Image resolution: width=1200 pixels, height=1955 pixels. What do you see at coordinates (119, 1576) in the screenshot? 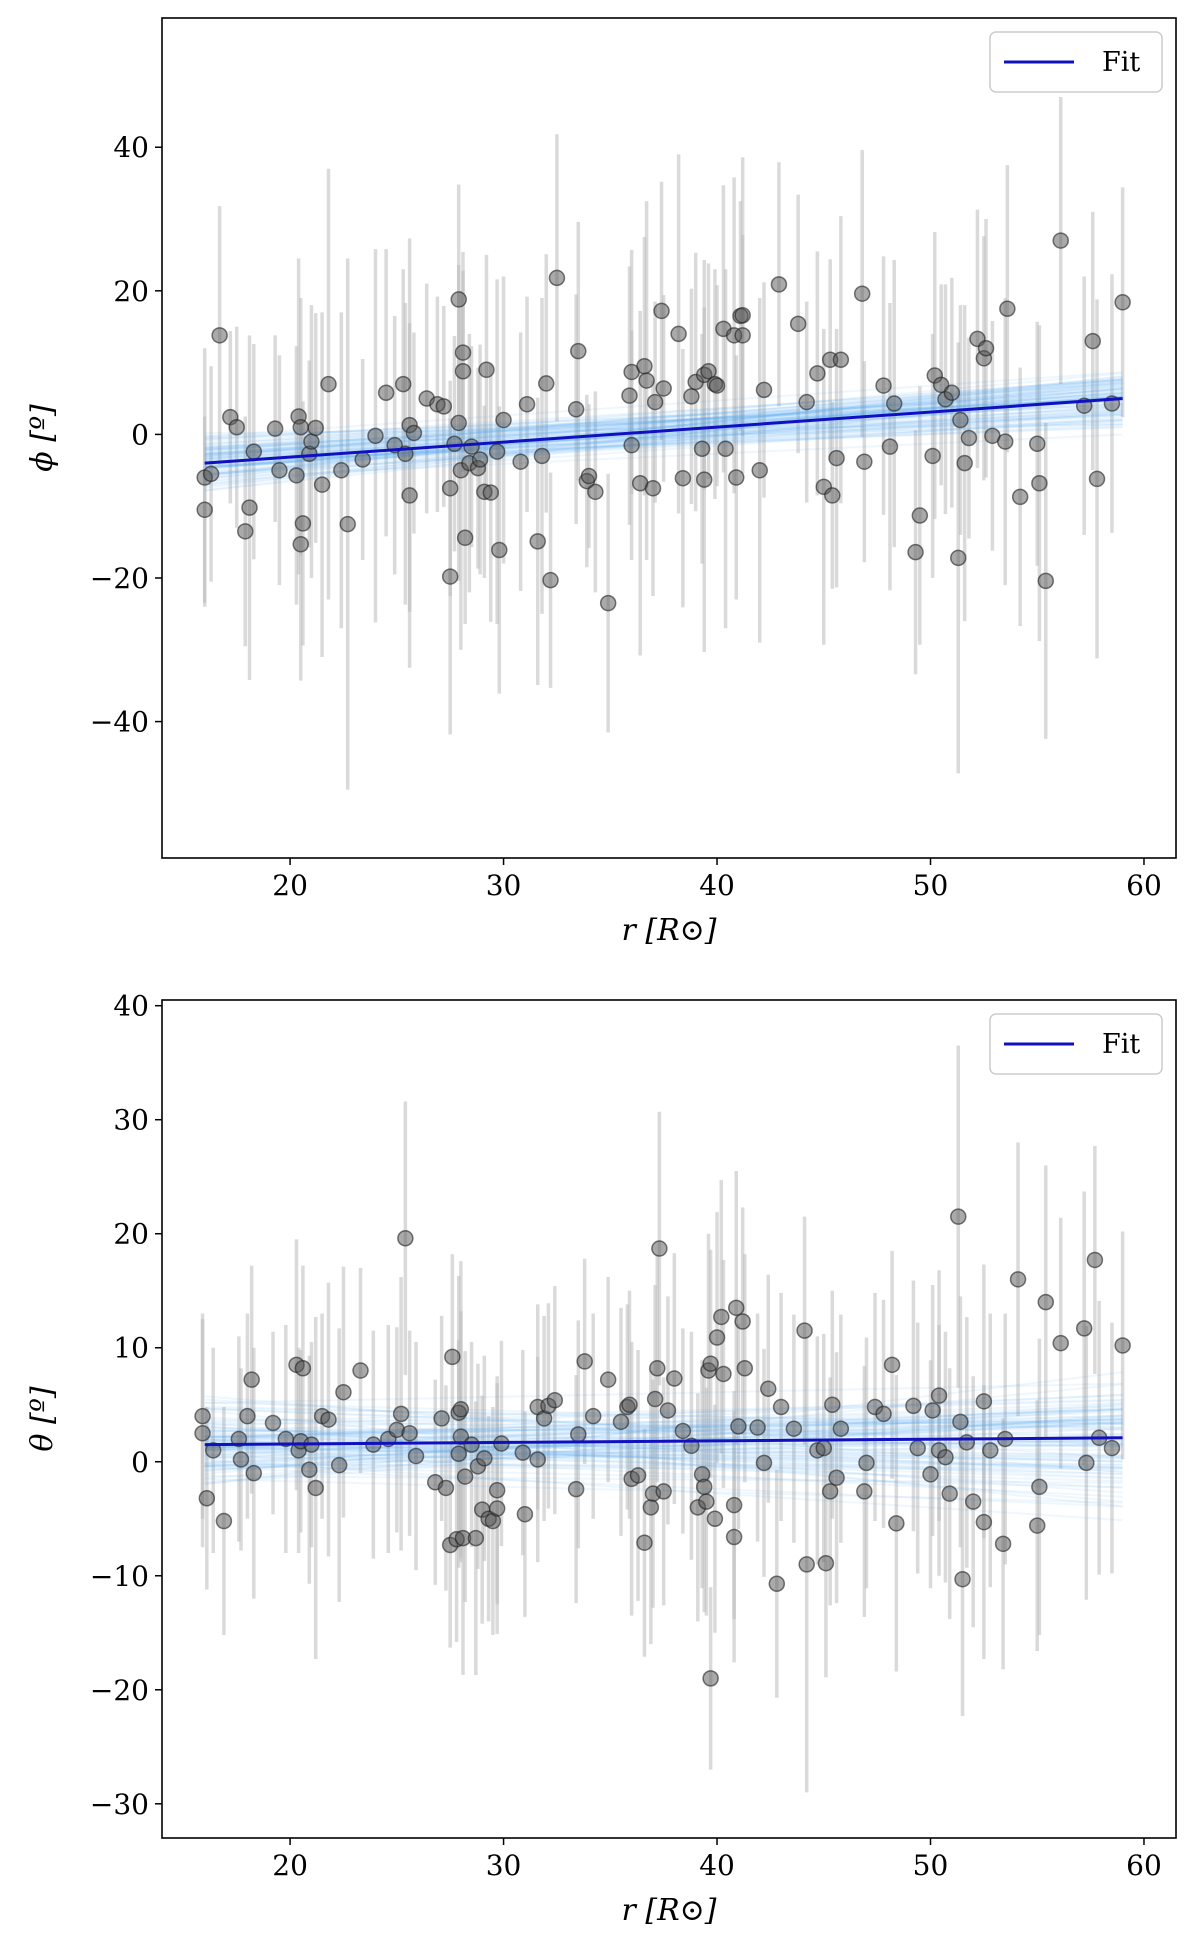
I see `y-tick-label: −10` at bounding box center [119, 1576].